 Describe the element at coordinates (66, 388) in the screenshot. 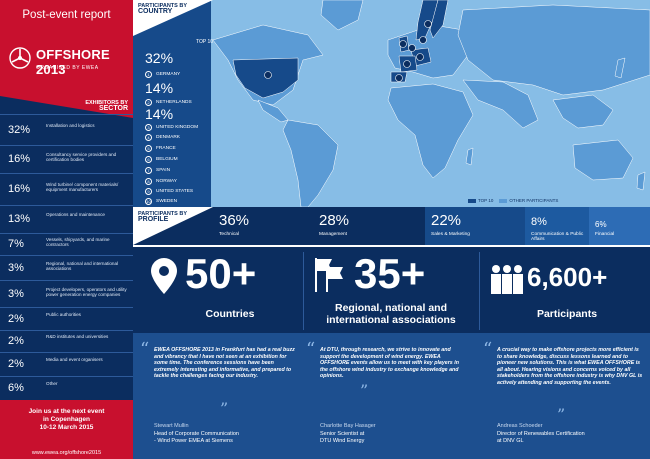

I see `sector-row: 6% Other` at that location.